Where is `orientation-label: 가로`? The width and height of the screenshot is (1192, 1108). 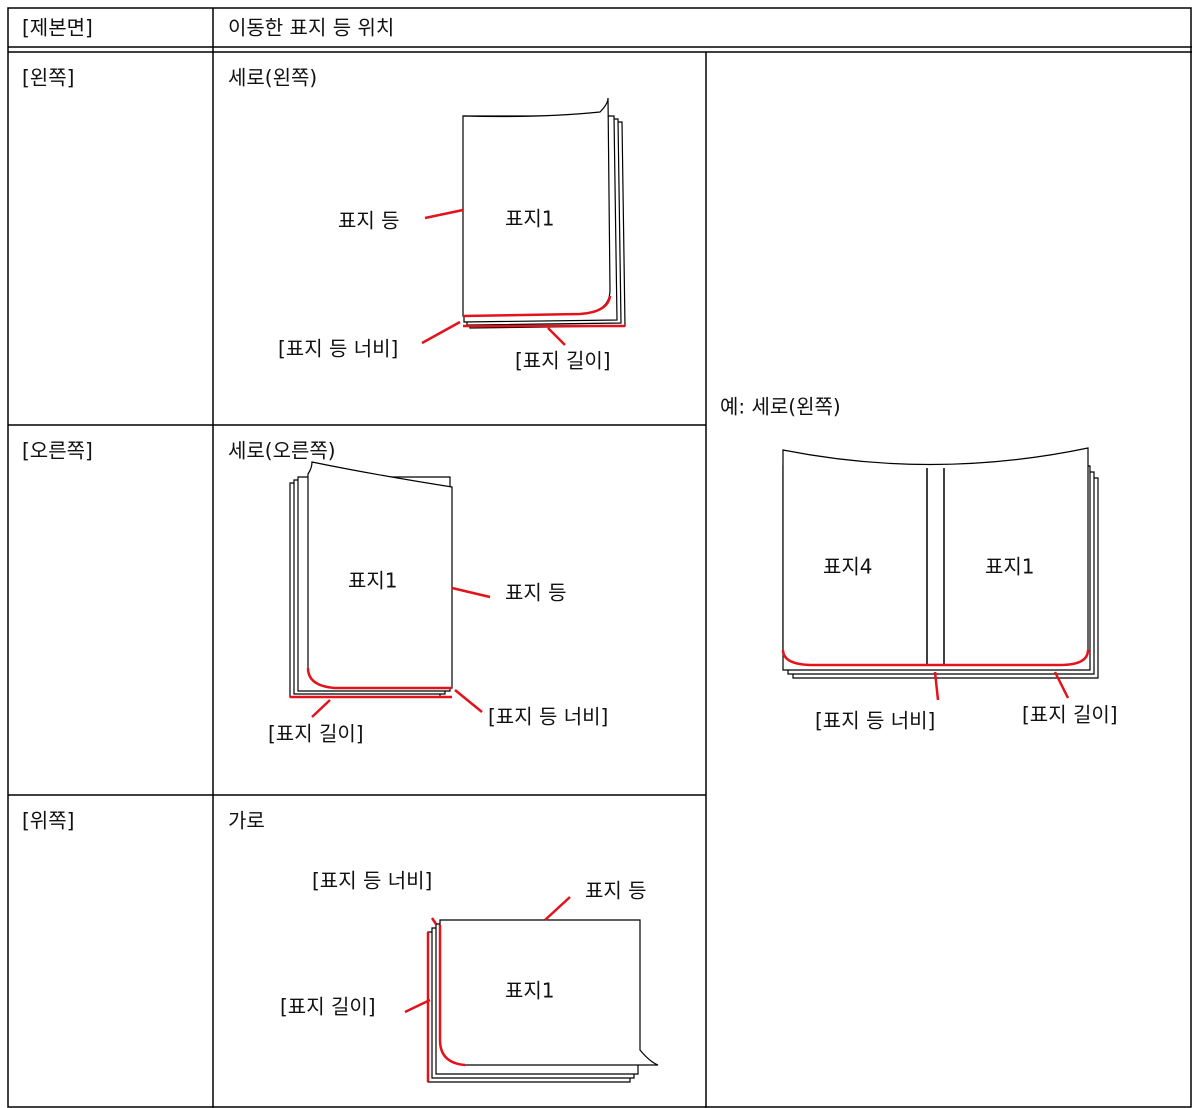 orientation-label: 가로 is located at coordinates (246, 821).